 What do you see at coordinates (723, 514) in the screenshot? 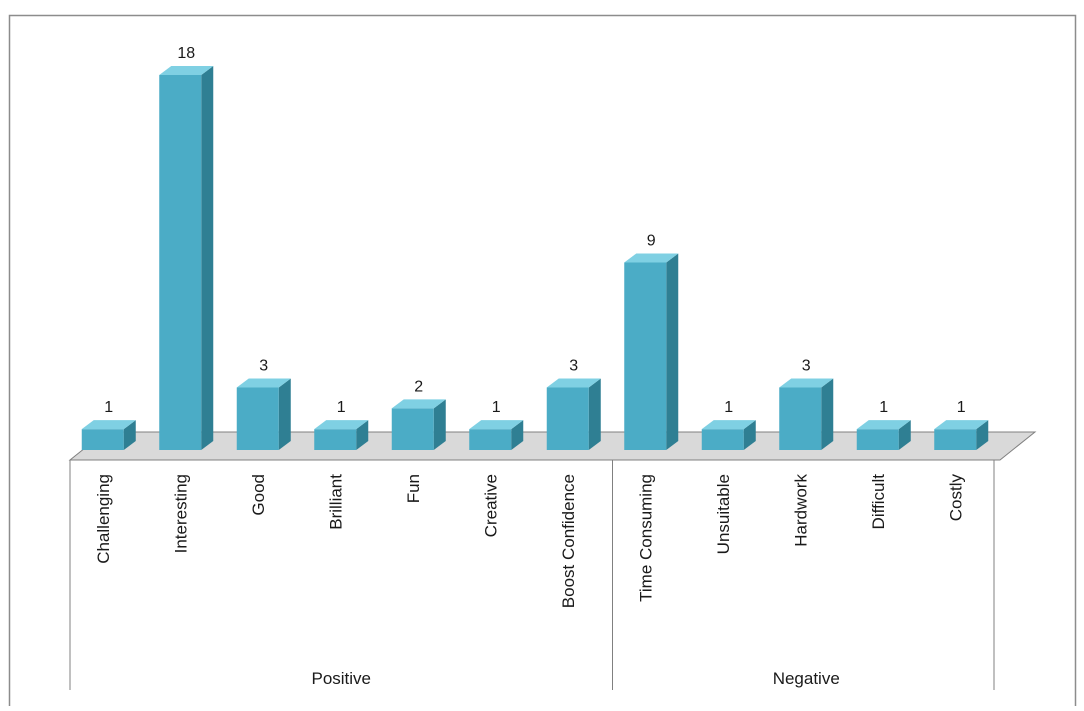
I see `category-tick-label: Unsuitable` at bounding box center [723, 514].